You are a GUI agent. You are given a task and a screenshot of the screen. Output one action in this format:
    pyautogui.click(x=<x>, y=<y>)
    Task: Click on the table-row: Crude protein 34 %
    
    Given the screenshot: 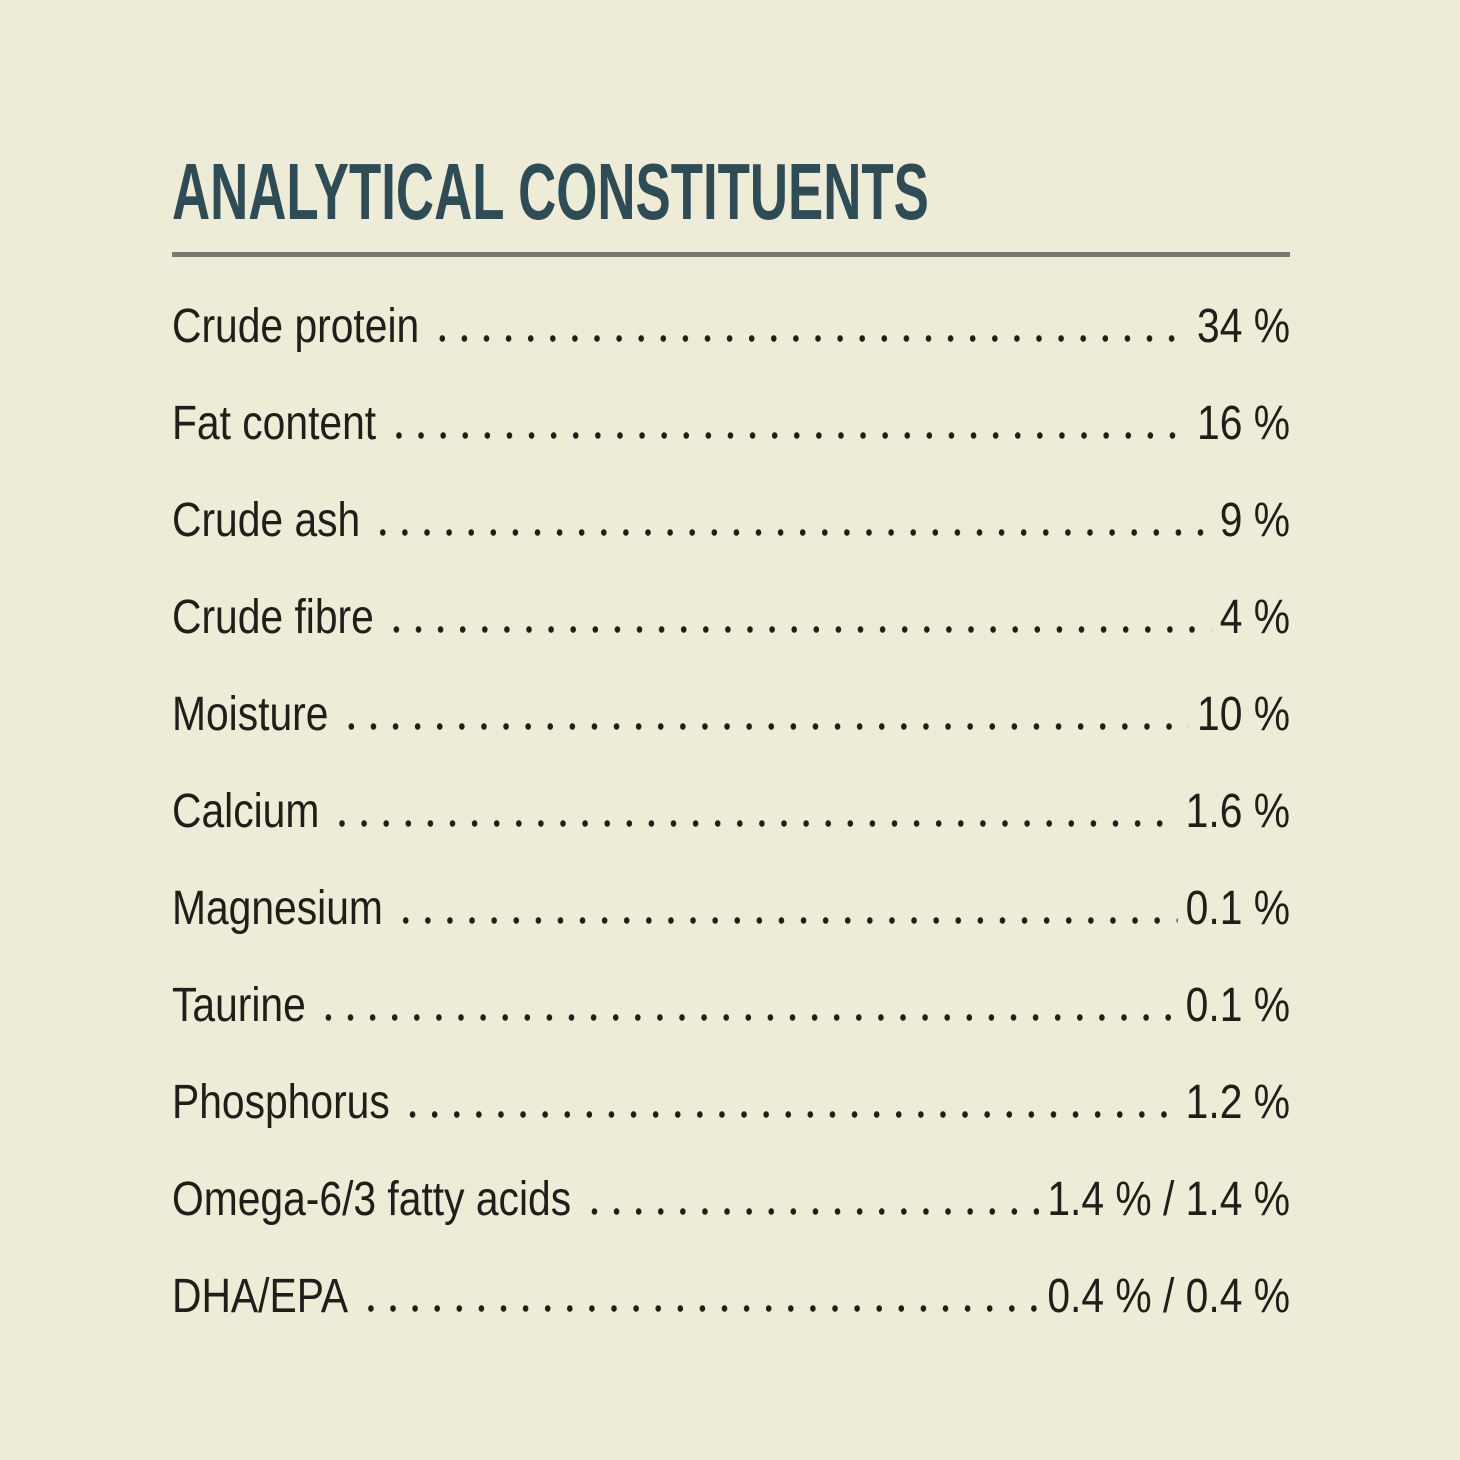 What is the action you would take?
    pyautogui.click(x=731, y=327)
    